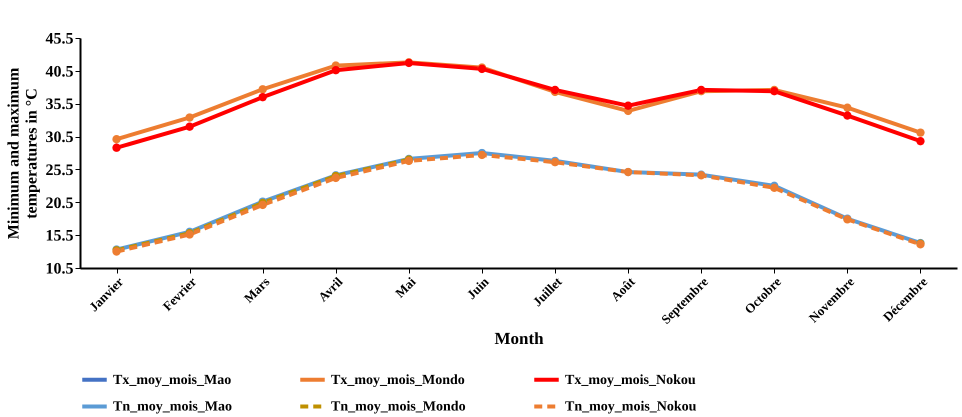 This screenshot has height=417, width=962. Describe the element at coordinates (60, 71) in the screenshot. I see `y-tick-label: 40.5` at that location.